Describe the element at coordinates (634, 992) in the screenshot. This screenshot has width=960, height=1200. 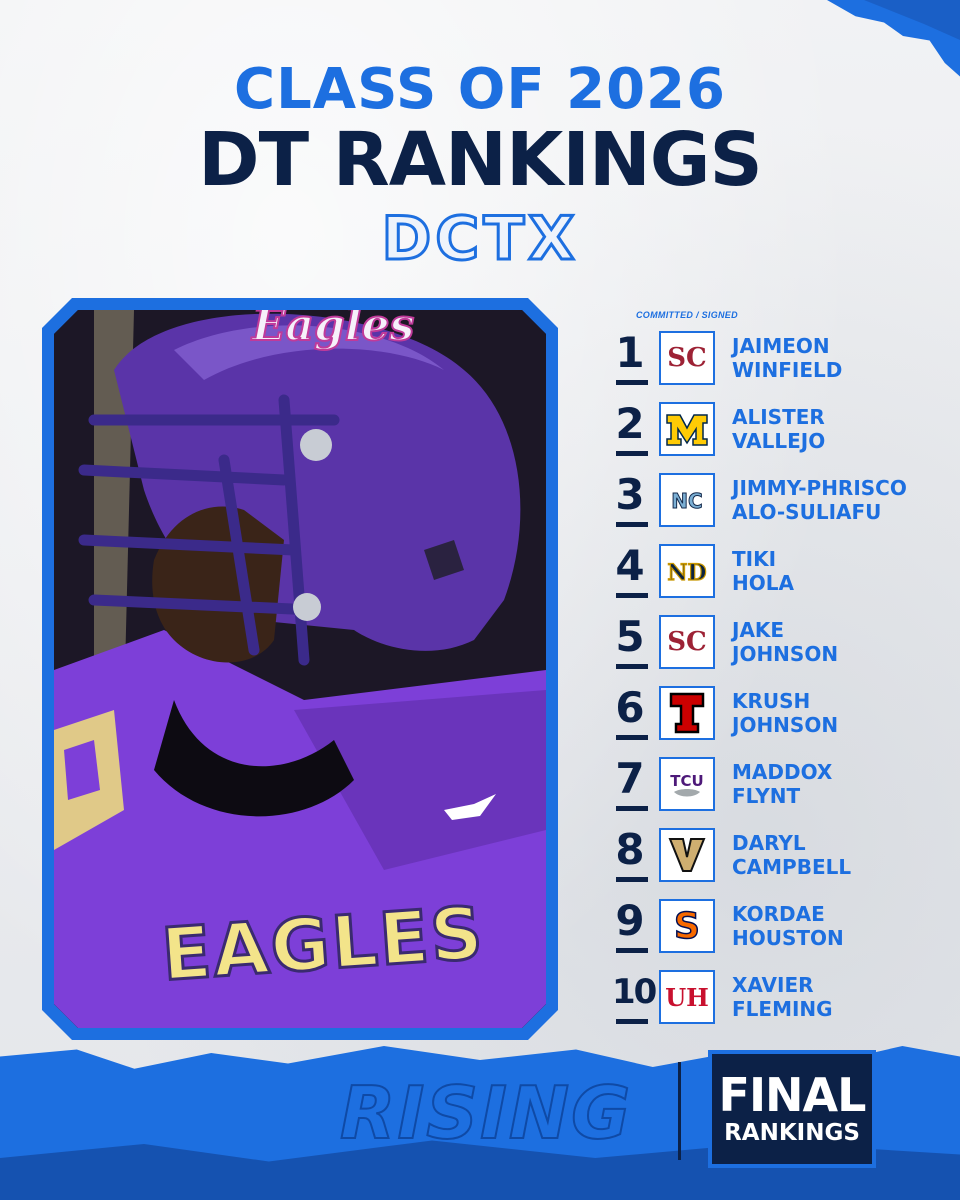
I see `rank-number: 10` at that location.